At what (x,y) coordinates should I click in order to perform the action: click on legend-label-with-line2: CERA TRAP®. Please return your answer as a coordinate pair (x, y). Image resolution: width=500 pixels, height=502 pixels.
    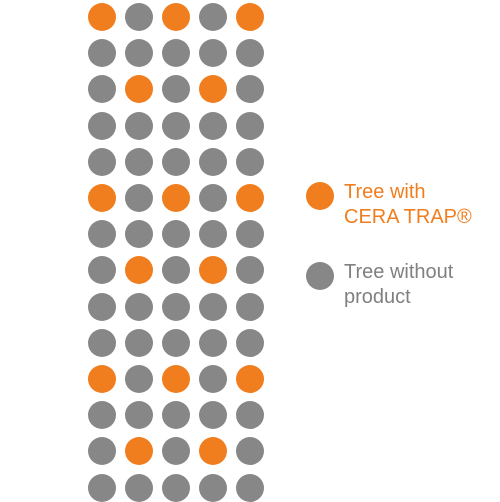
    Looking at the image, I should click on (408, 217).